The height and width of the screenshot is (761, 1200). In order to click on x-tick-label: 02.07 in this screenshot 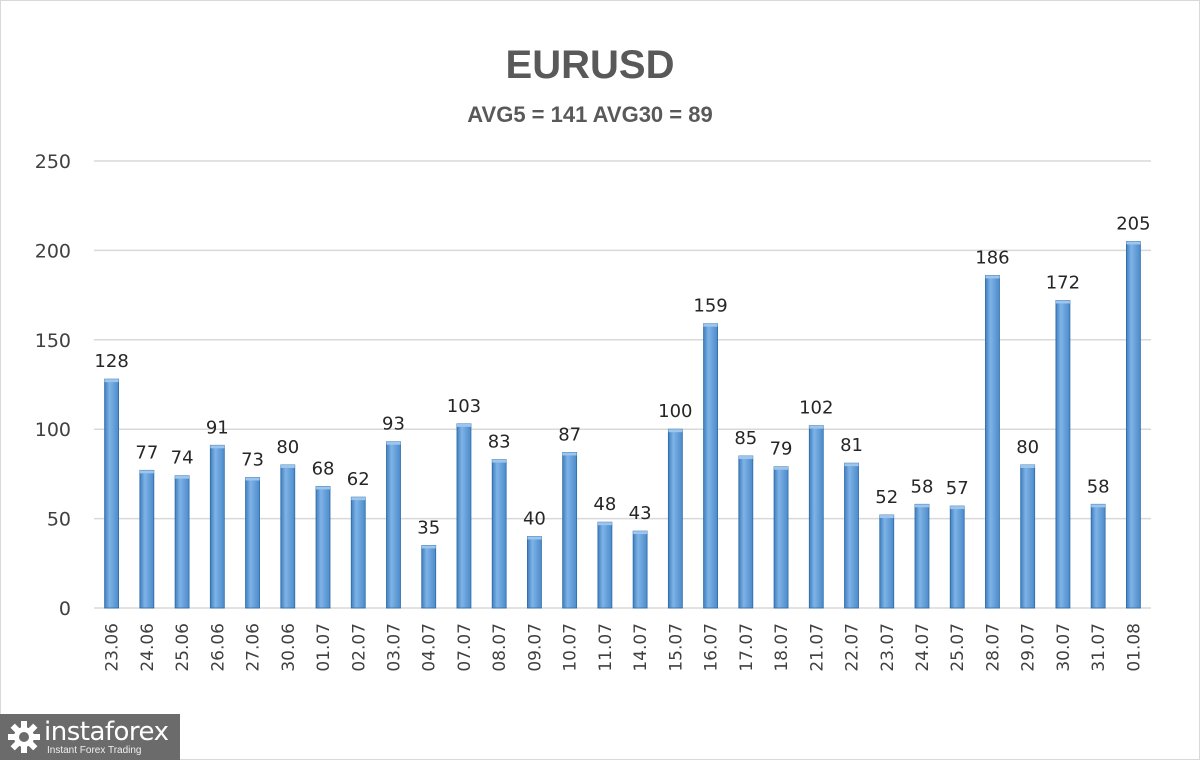, I will do `click(359, 647)`.